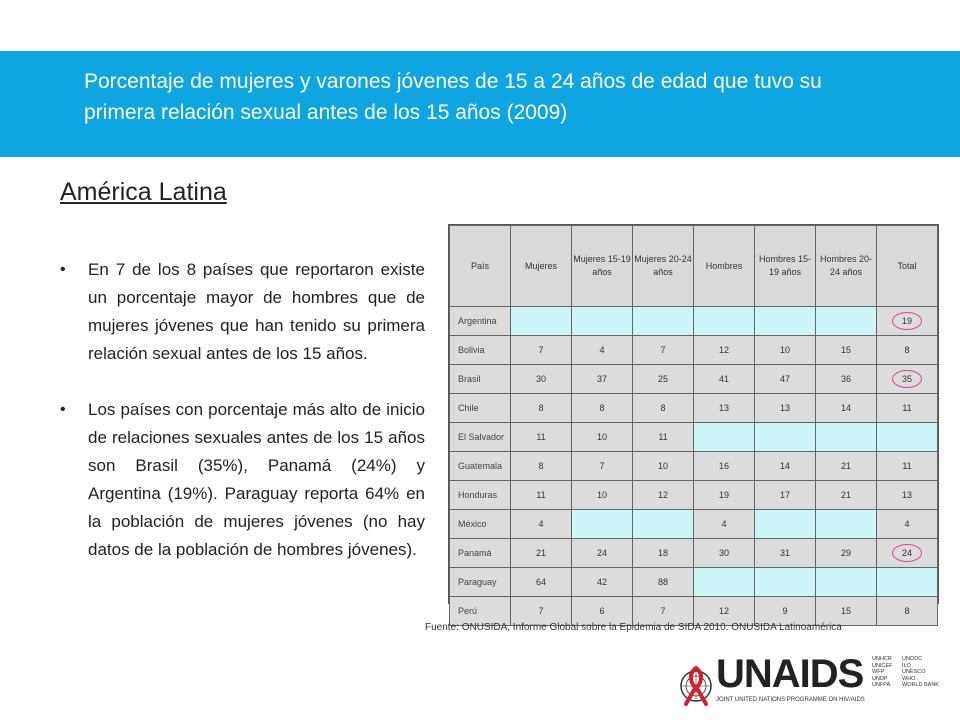 The image size is (960, 720). I want to click on table-row: Panamá 21 24 18 30 31 29 24, so click(693, 553).